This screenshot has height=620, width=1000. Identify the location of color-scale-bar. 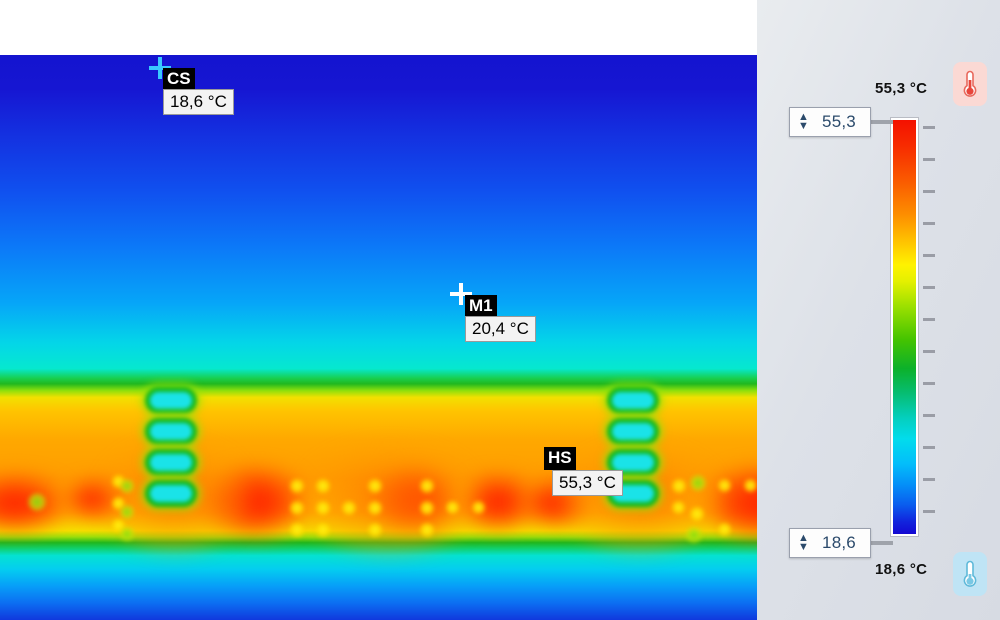
(904, 327).